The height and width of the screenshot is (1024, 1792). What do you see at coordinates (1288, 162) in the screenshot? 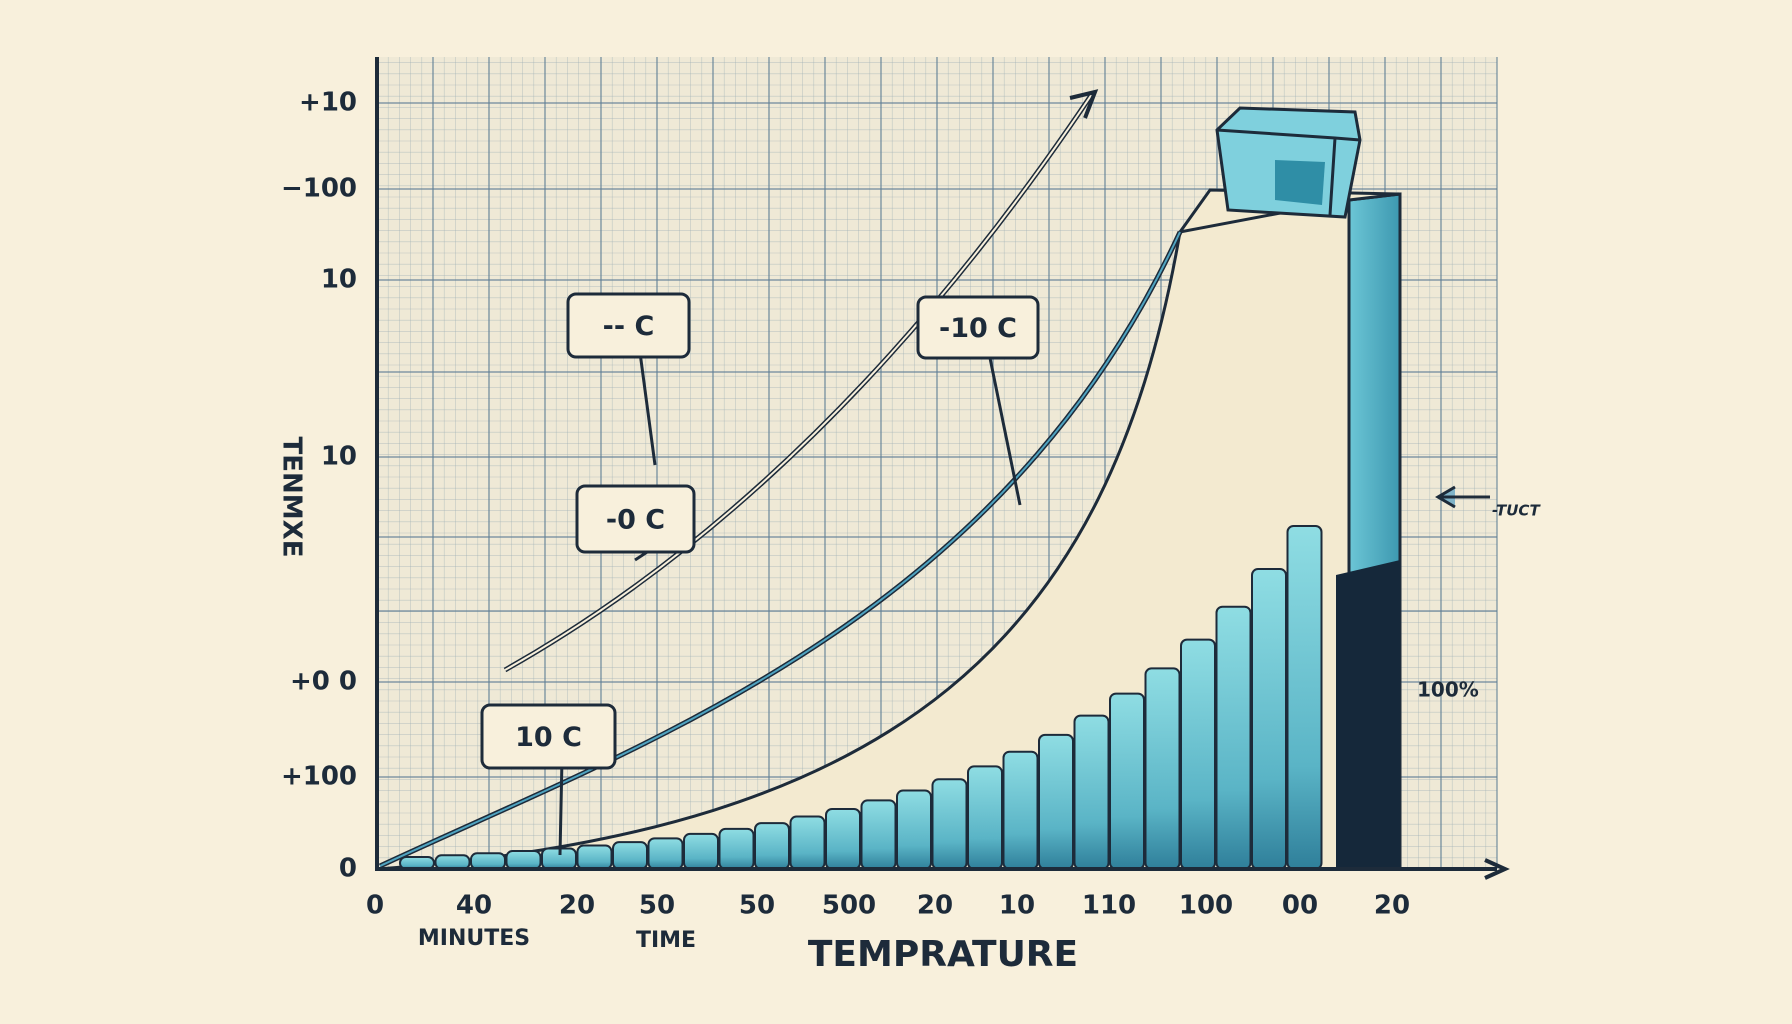
I see `ice-cube` at bounding box center [1288, 162].